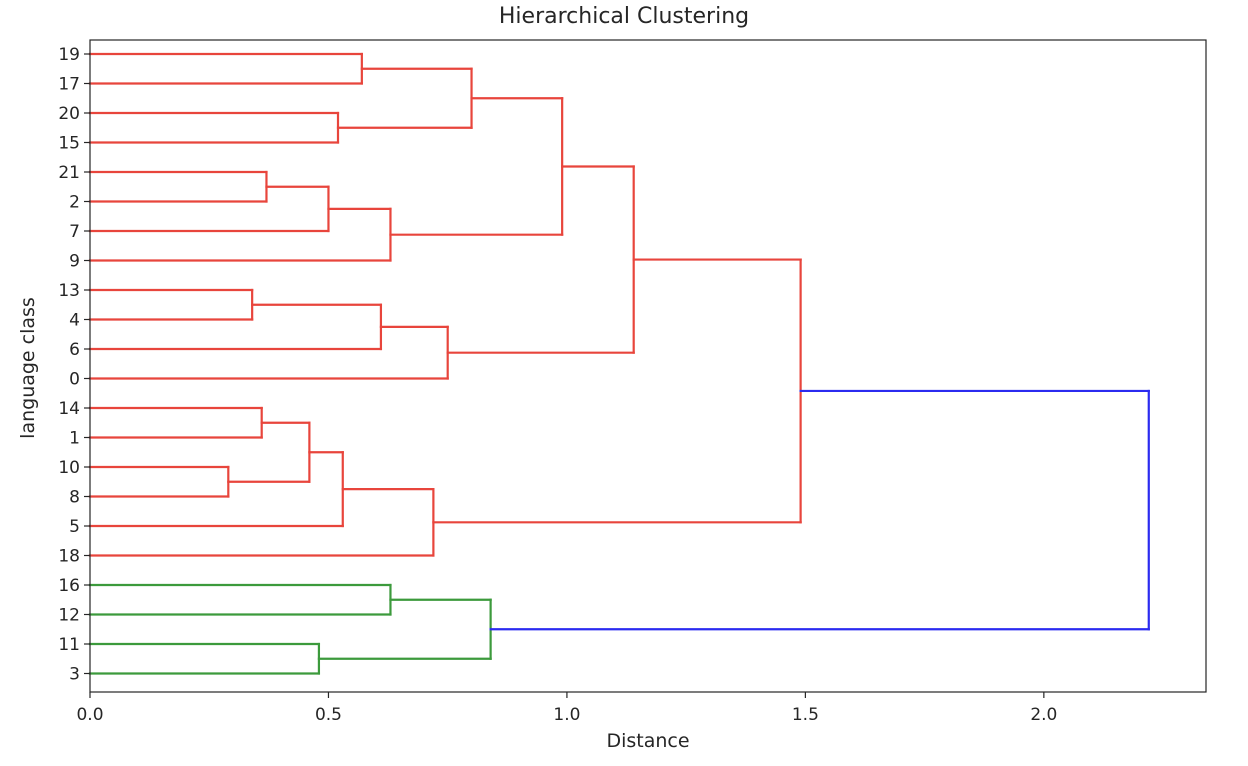  I want to click on y-tick-label-7: 7, so click(74, 232).